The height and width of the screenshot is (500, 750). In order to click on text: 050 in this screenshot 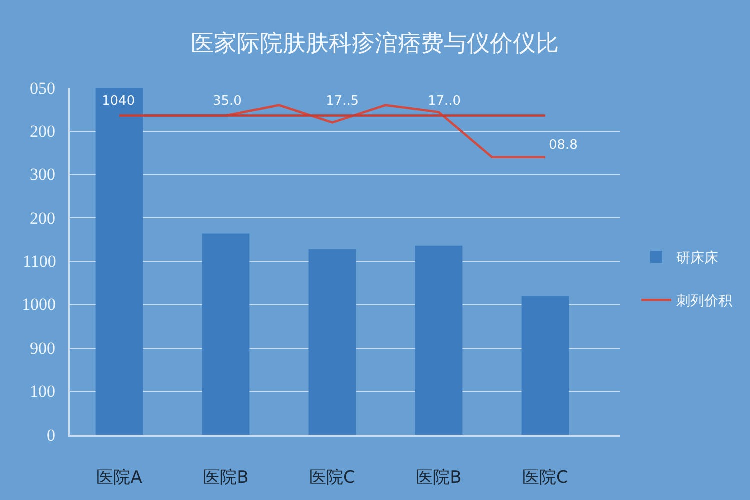, I will do `click(43, 88)`.